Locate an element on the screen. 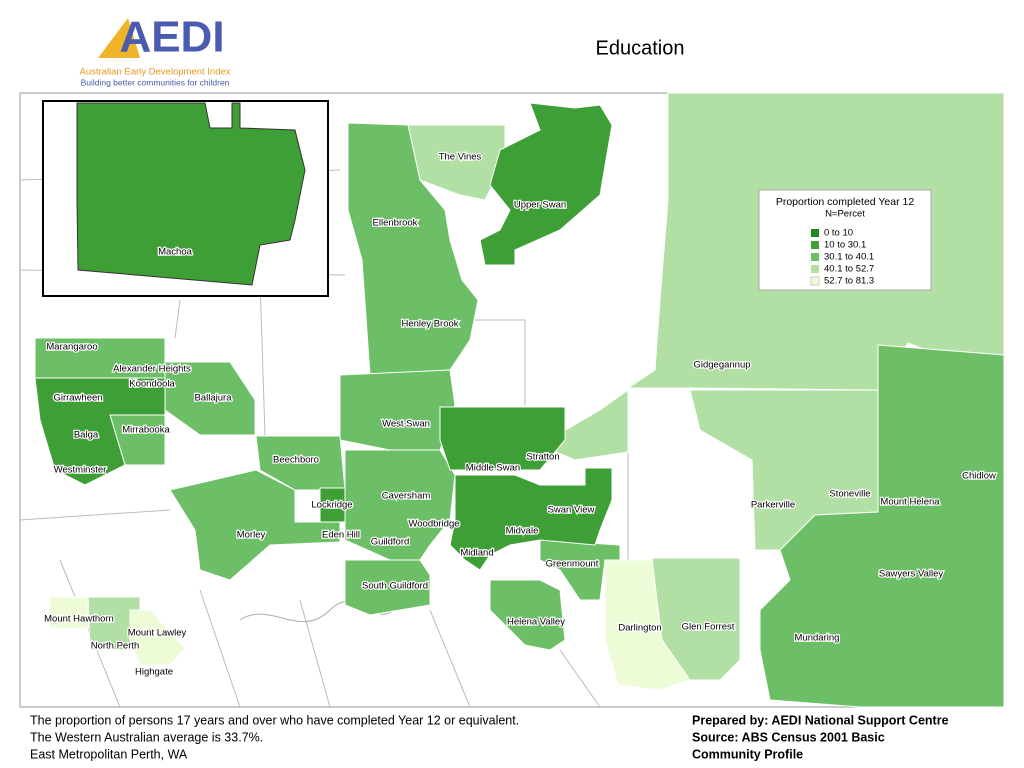 This screenshot has width=1024, height=768. suburb-label: Alexander Heights is located at coordinates (152, 369).